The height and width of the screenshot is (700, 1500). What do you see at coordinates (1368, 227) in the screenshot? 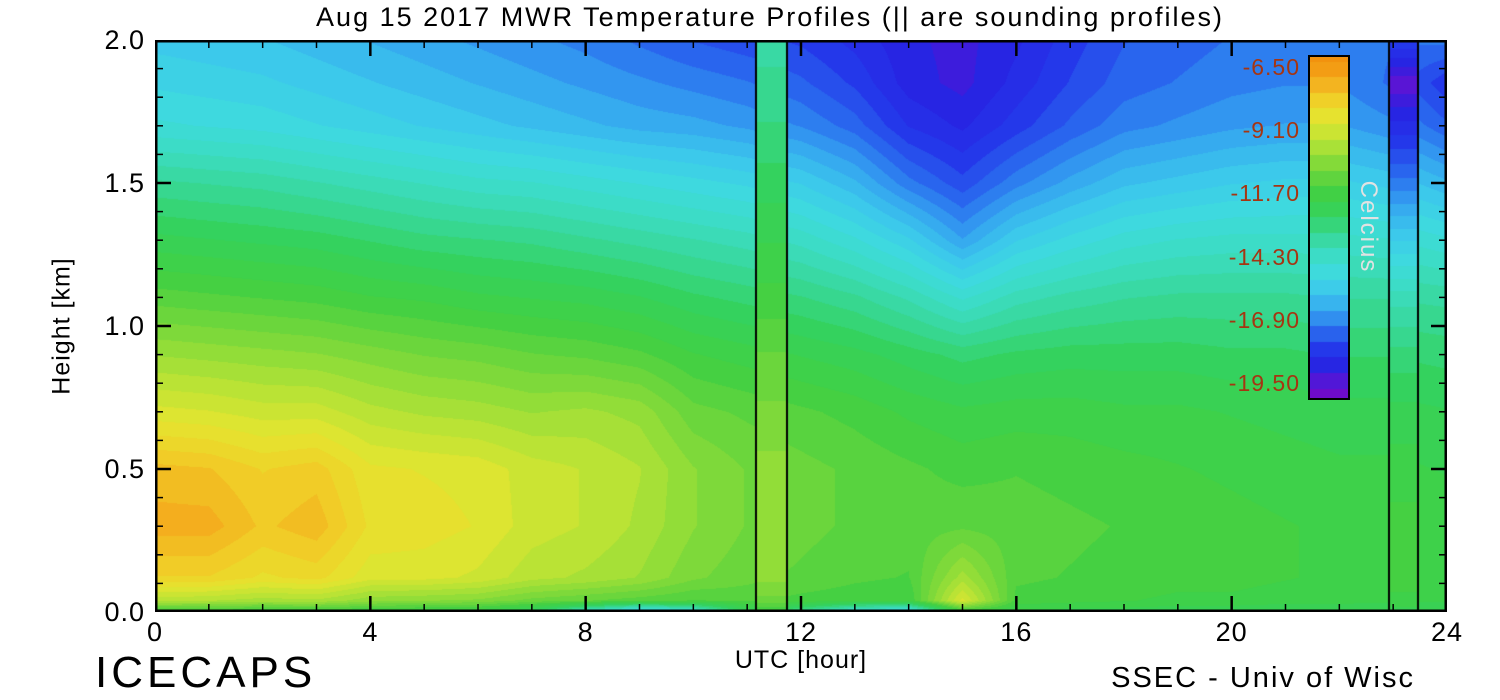
I see `colorbar-unit-label: Celcius` at bounding box center [1368, 227].